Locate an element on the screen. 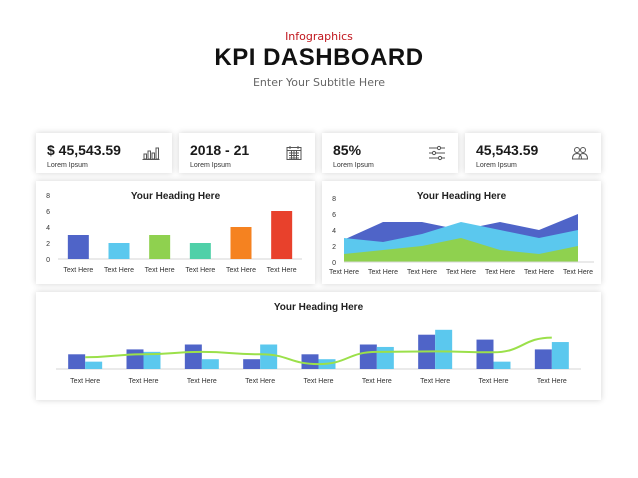 Image resolution: width=638 pixels, height=478 pixels. eyebrow-label: Infographics is located at coordinates (319, 36).